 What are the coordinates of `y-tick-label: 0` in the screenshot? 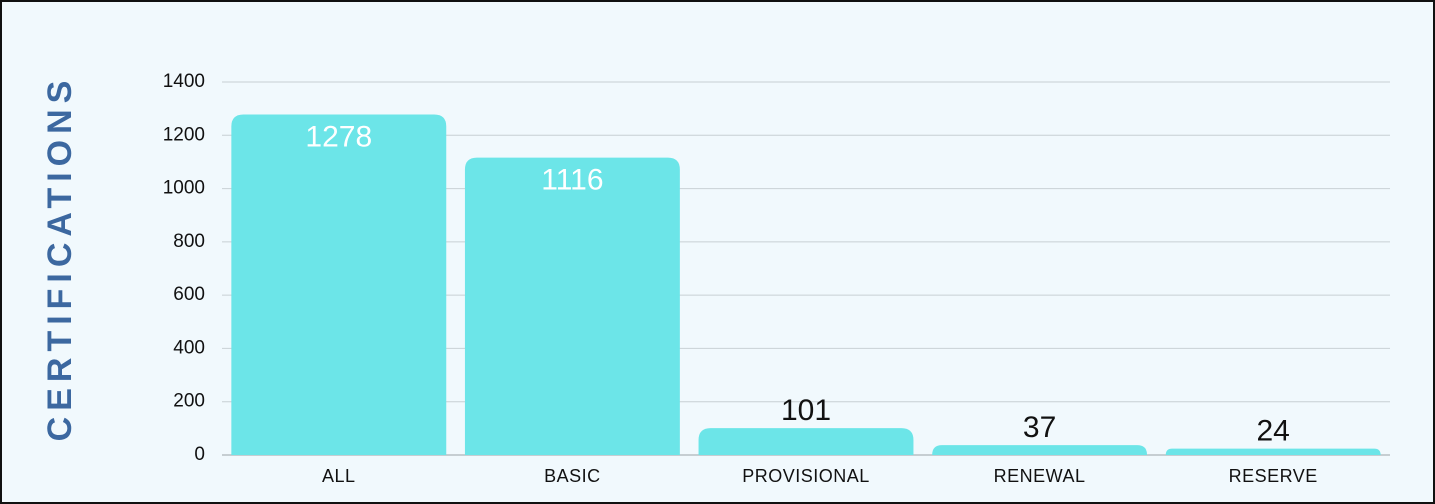 It's located at (199, 454).